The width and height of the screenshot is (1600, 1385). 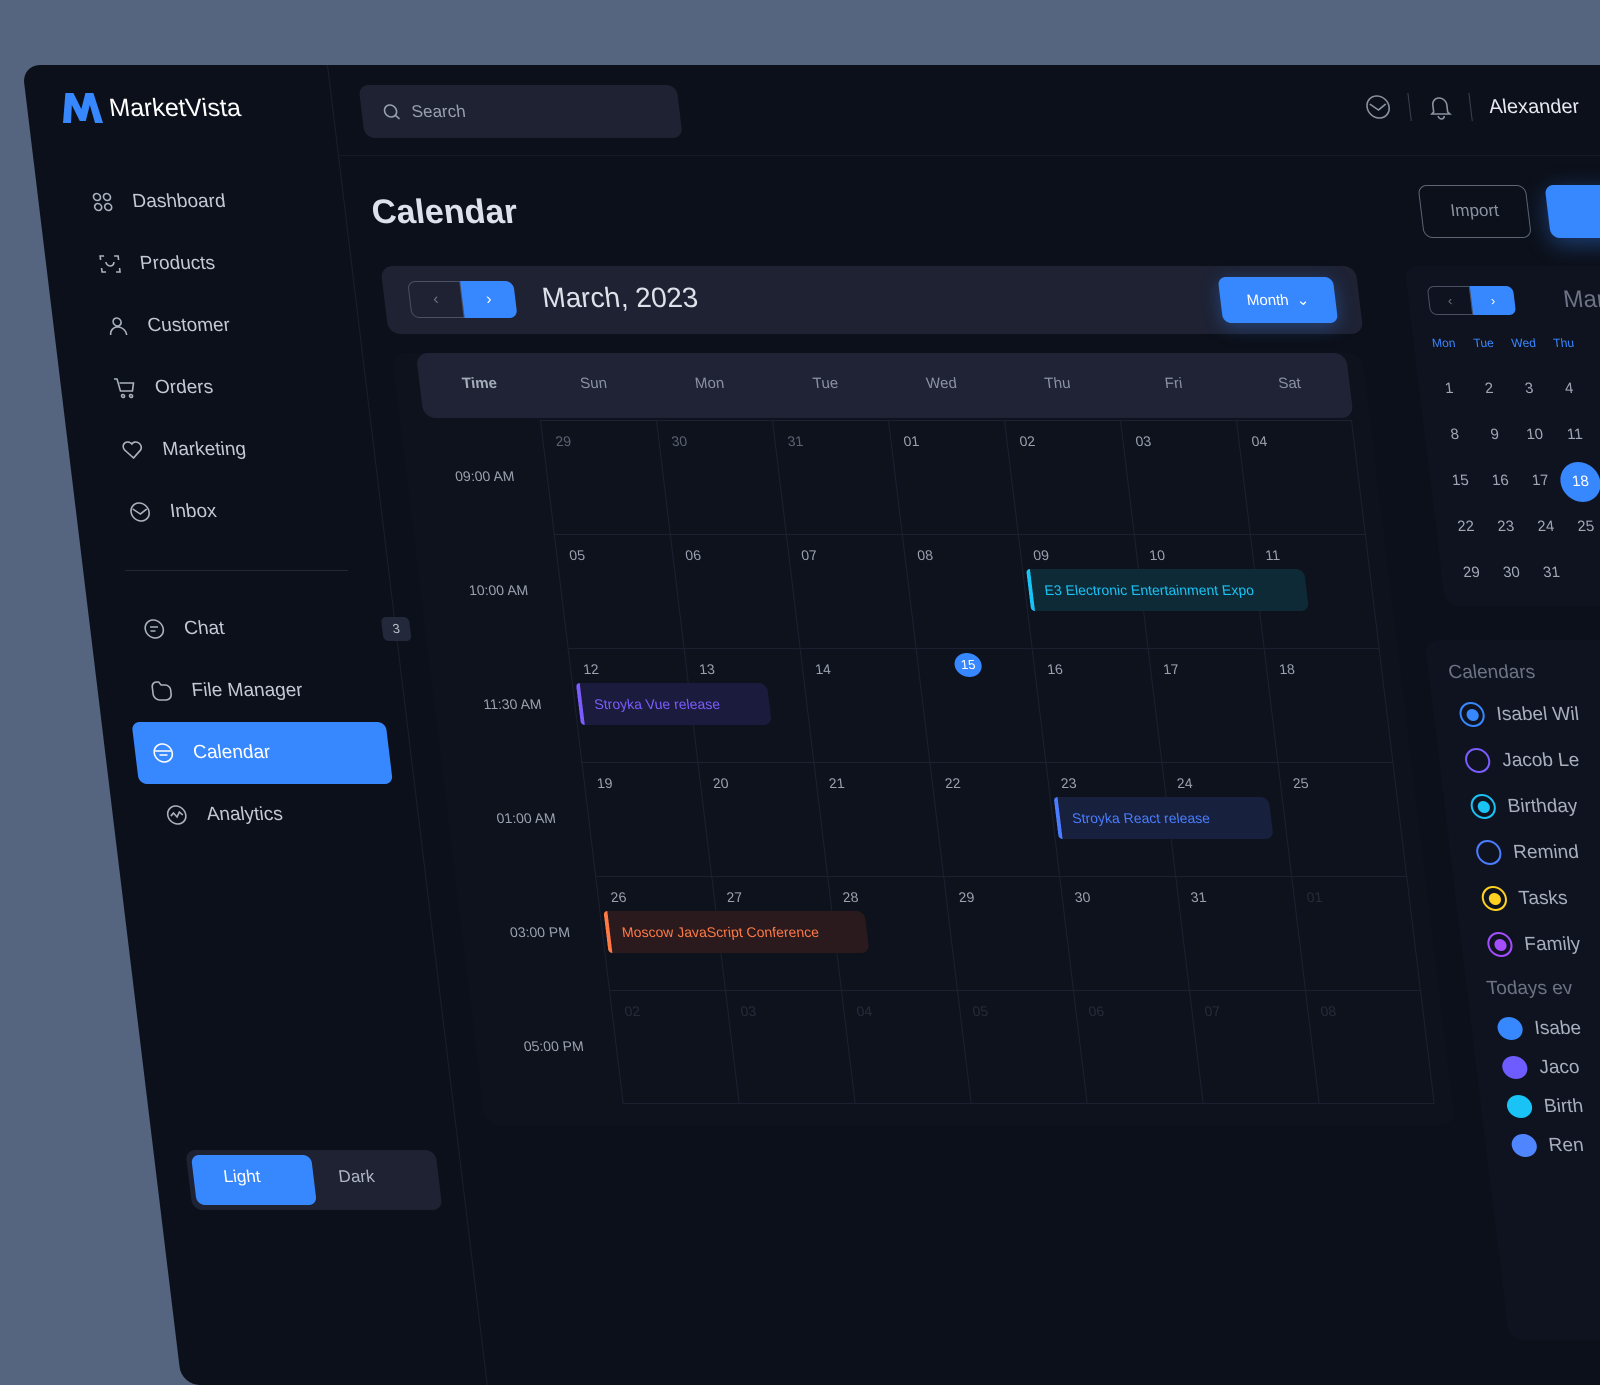 What do you see at coordinates (1533, 944) in the screenshot?
I see `calendar-filter-item: Family` at bounding box center [1533, 944].